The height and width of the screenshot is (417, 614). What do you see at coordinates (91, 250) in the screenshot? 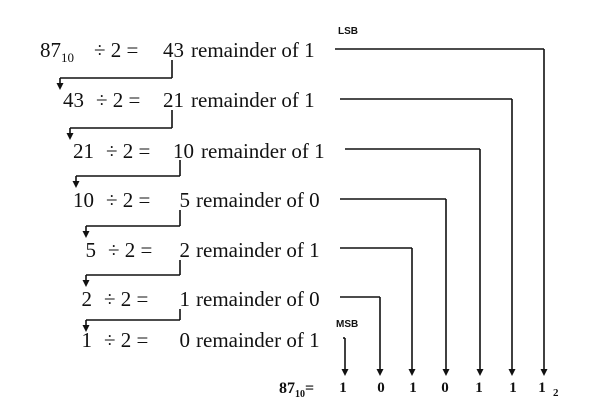
I see `dividend-4: 5` at bounding box center [91, 250].